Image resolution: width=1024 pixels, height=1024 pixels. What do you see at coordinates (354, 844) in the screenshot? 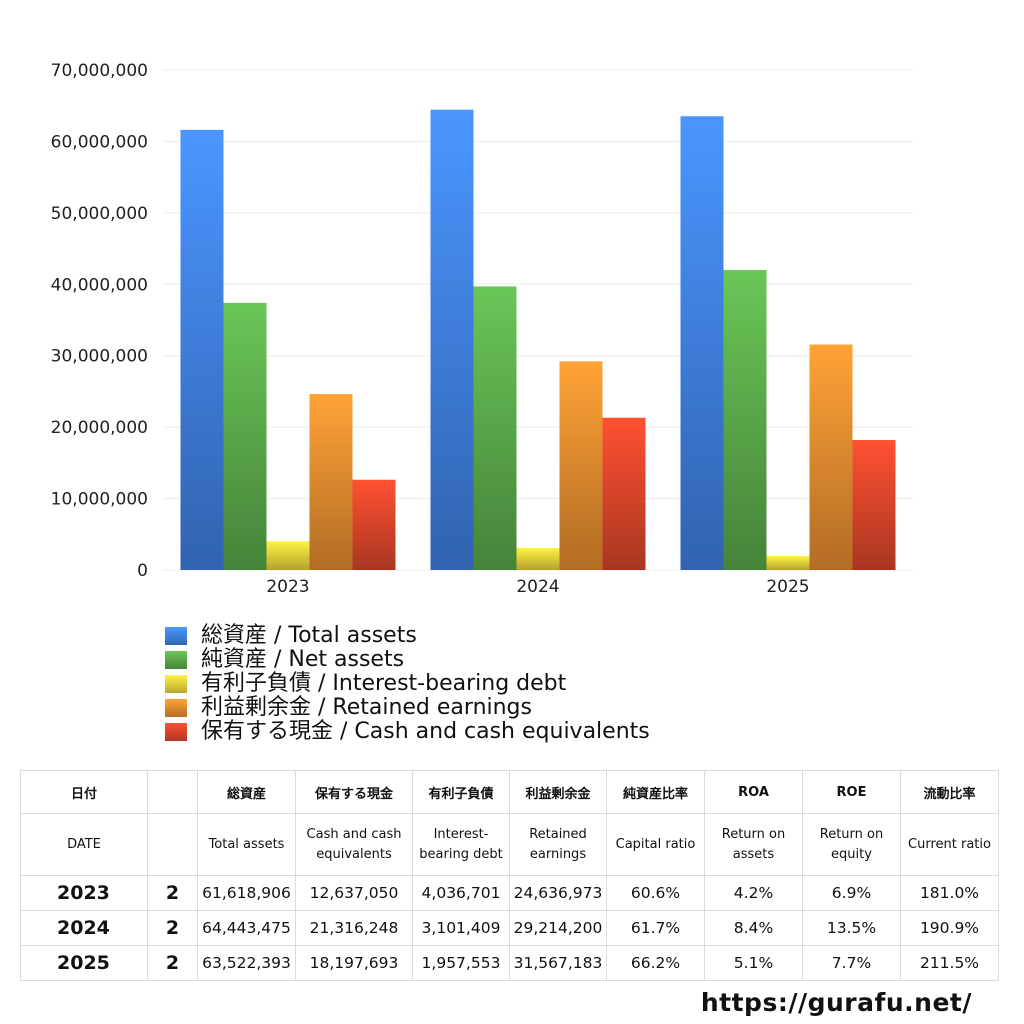
I see `table-header-cell: Cash and cash equivalents` at bounding box center [354, 844].